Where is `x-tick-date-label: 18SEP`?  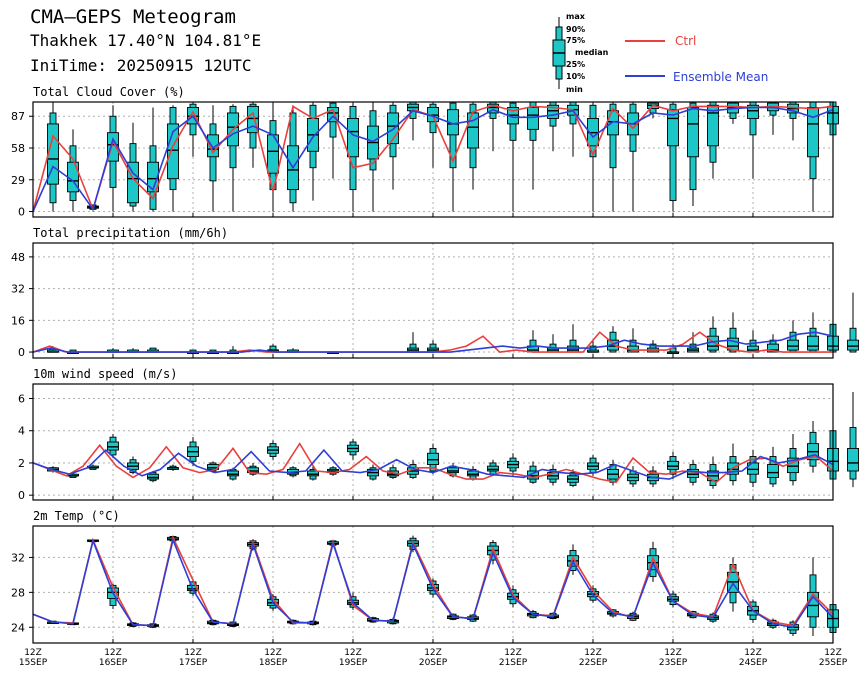
x-tick-date-label: 18SEP is located at coordinates (273, 663).